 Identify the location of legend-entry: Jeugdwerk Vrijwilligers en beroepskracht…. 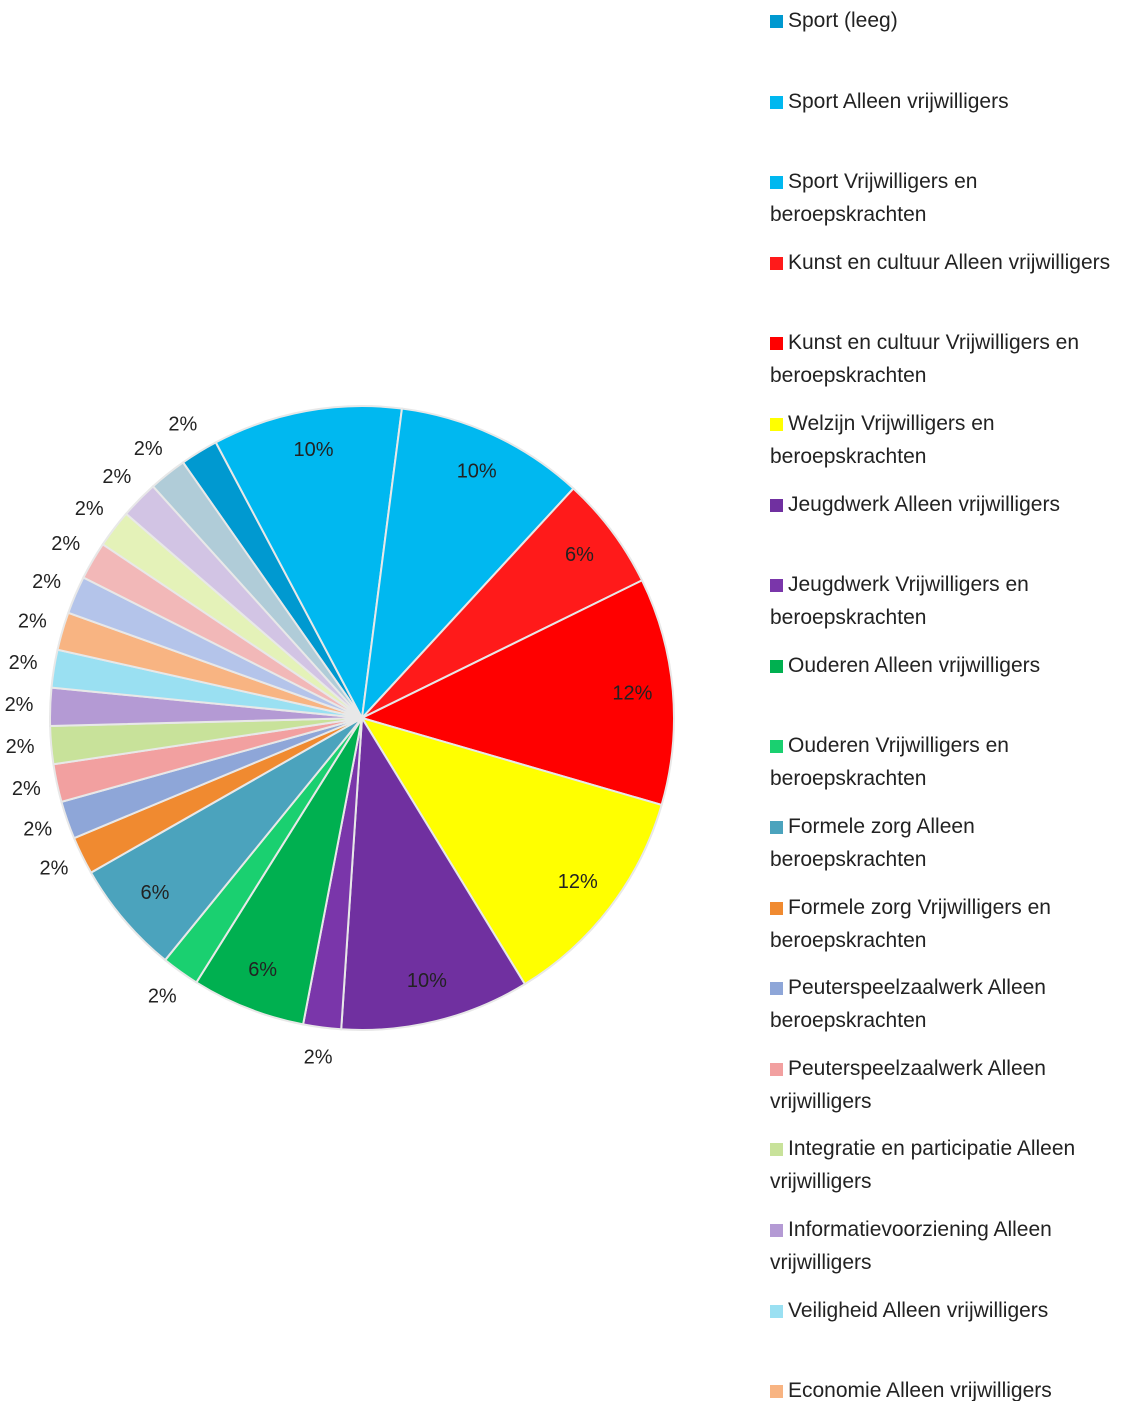
(950, 601).